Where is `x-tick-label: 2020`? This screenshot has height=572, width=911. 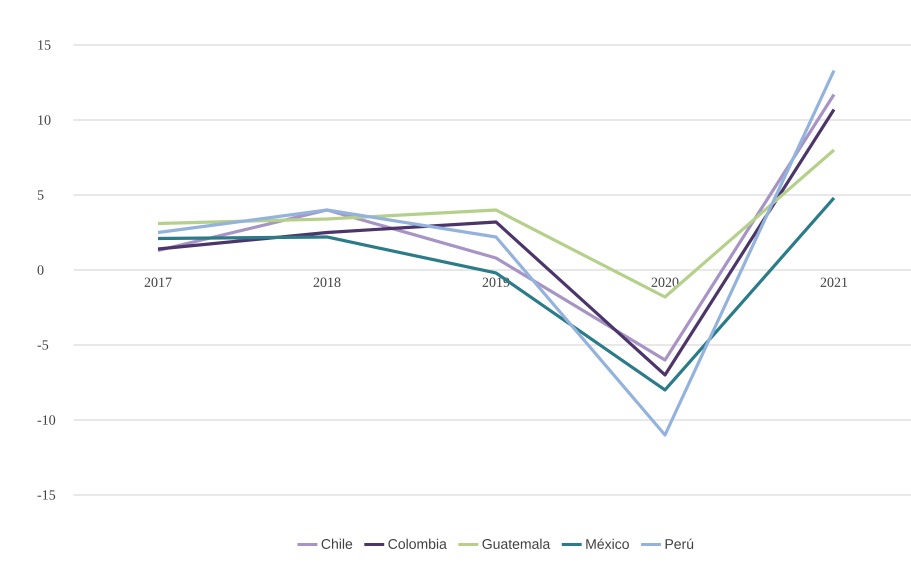
x-tick-label: 2020 is located at coordinates (665, 282).